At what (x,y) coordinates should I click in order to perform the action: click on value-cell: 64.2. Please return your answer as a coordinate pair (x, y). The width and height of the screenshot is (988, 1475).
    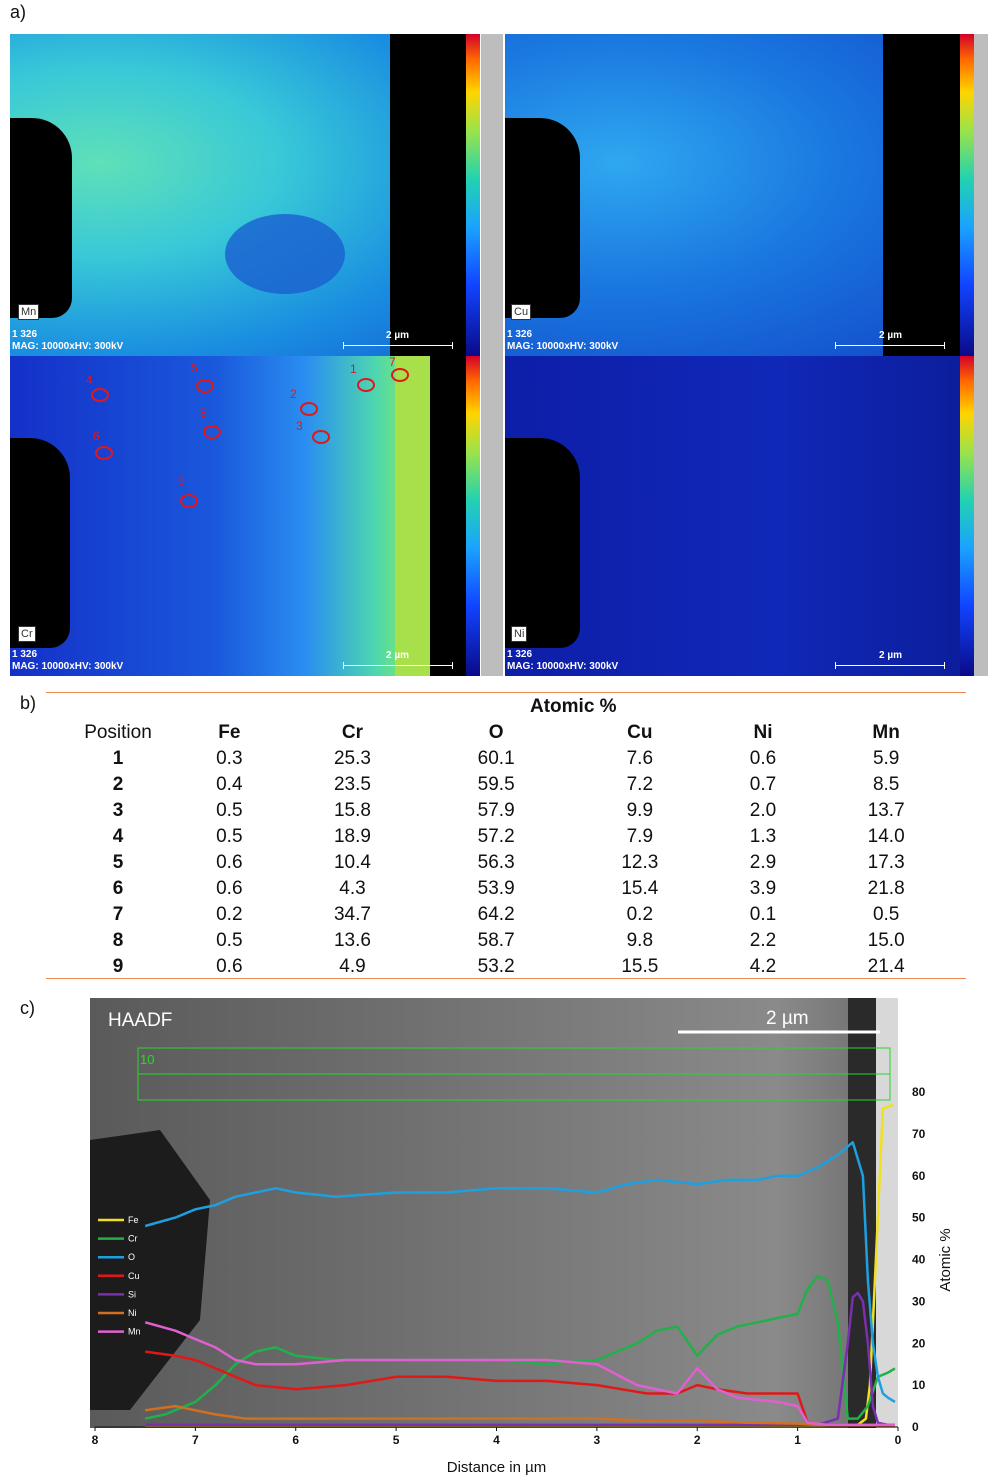
    Looking at the image, I should click on (496, 914).